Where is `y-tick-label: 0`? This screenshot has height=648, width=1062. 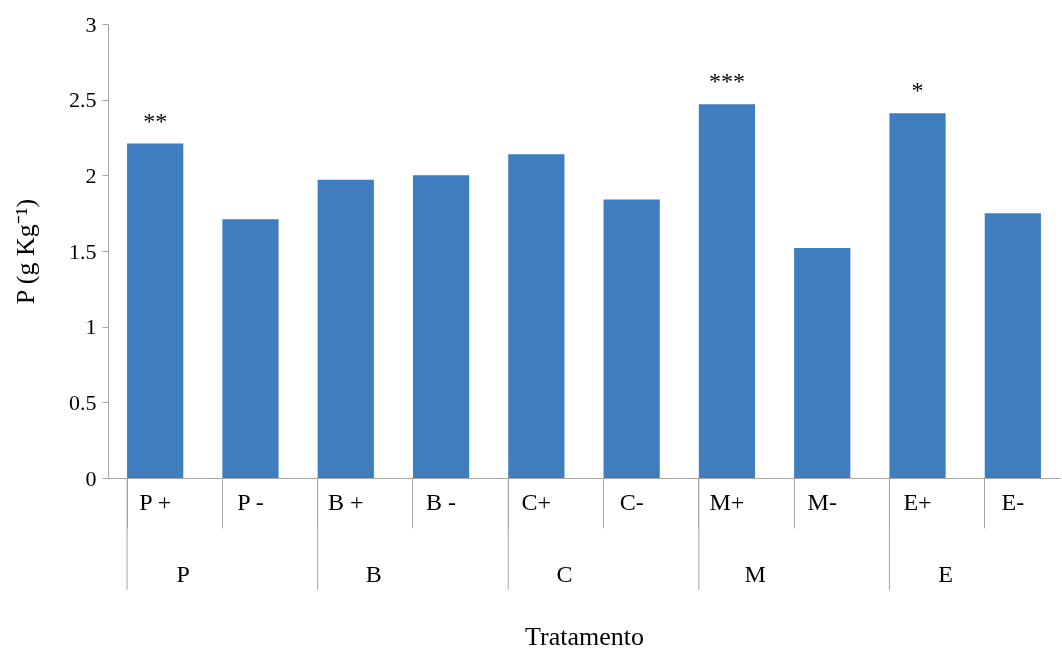
y-tick-label: 0 is located at coordinates (91, 478).